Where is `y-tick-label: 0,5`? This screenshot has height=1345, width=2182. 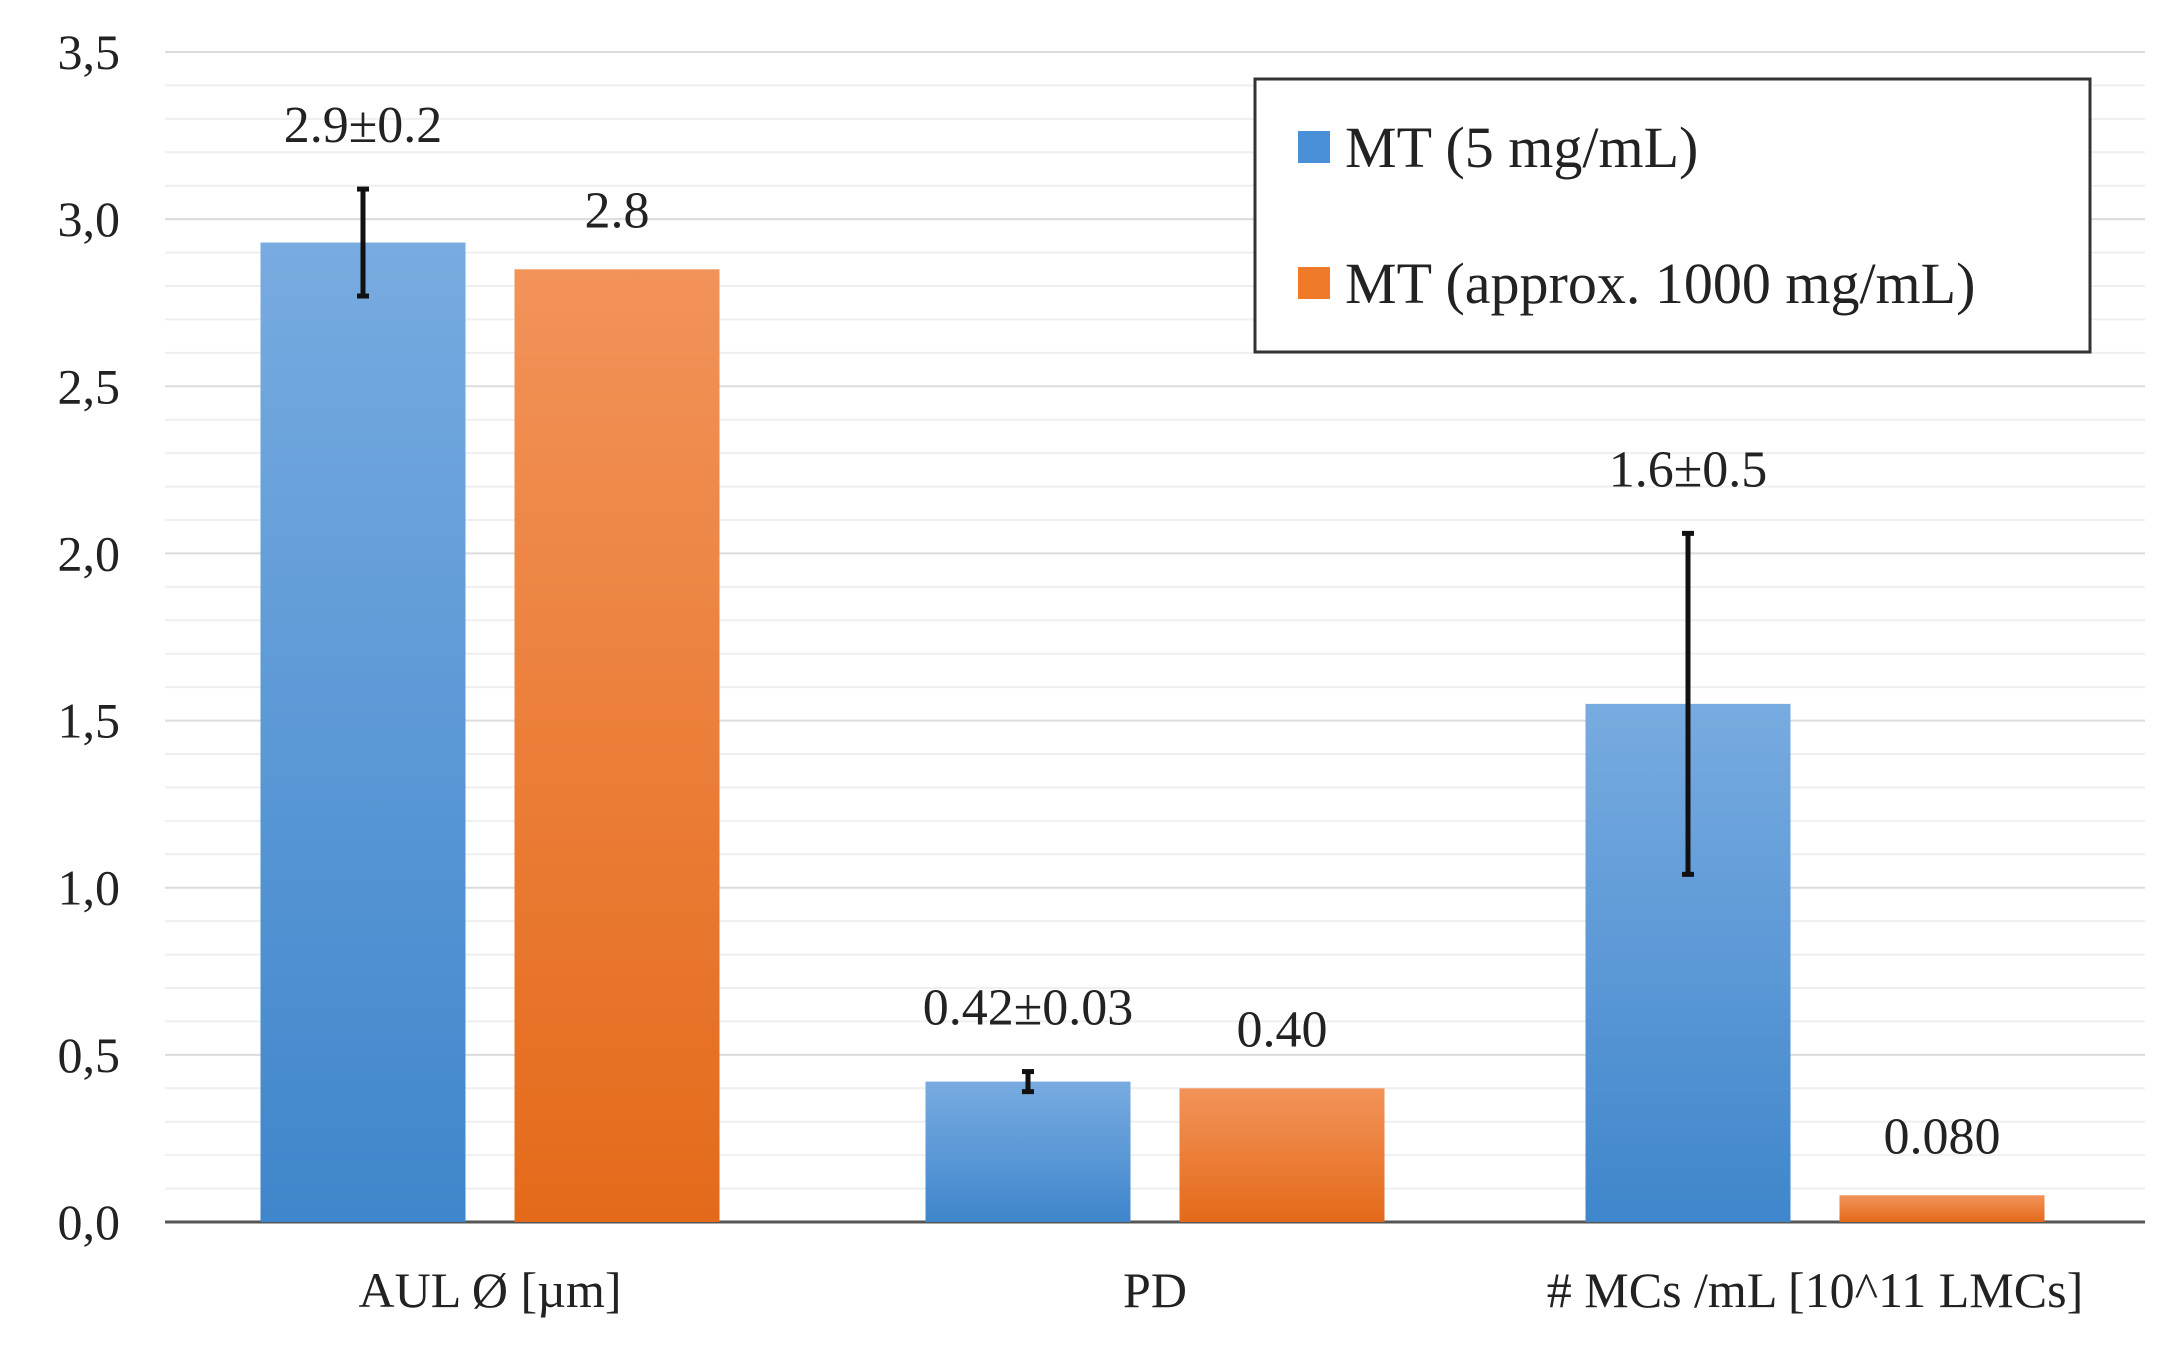 y-tick-label: 0,5 is located at coordinates (89, 1055).